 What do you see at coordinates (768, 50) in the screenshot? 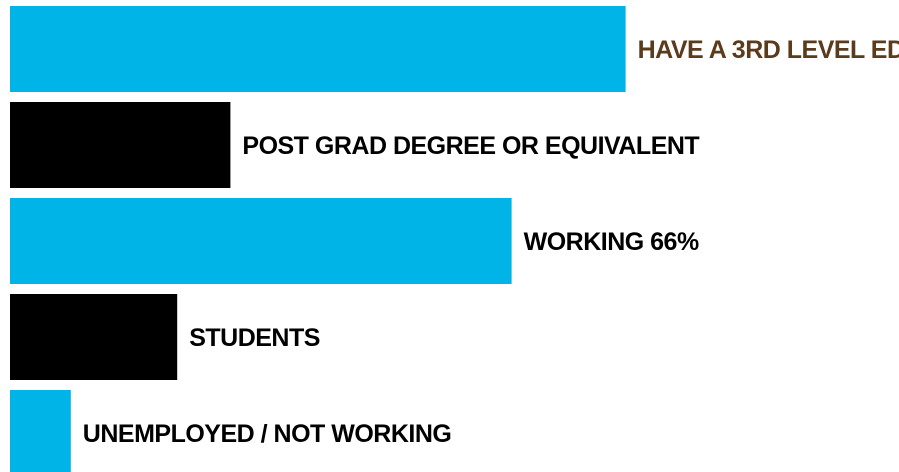
I see `bar-label-0: Have a 3rd Level Education` at bounding box center [768, 50].